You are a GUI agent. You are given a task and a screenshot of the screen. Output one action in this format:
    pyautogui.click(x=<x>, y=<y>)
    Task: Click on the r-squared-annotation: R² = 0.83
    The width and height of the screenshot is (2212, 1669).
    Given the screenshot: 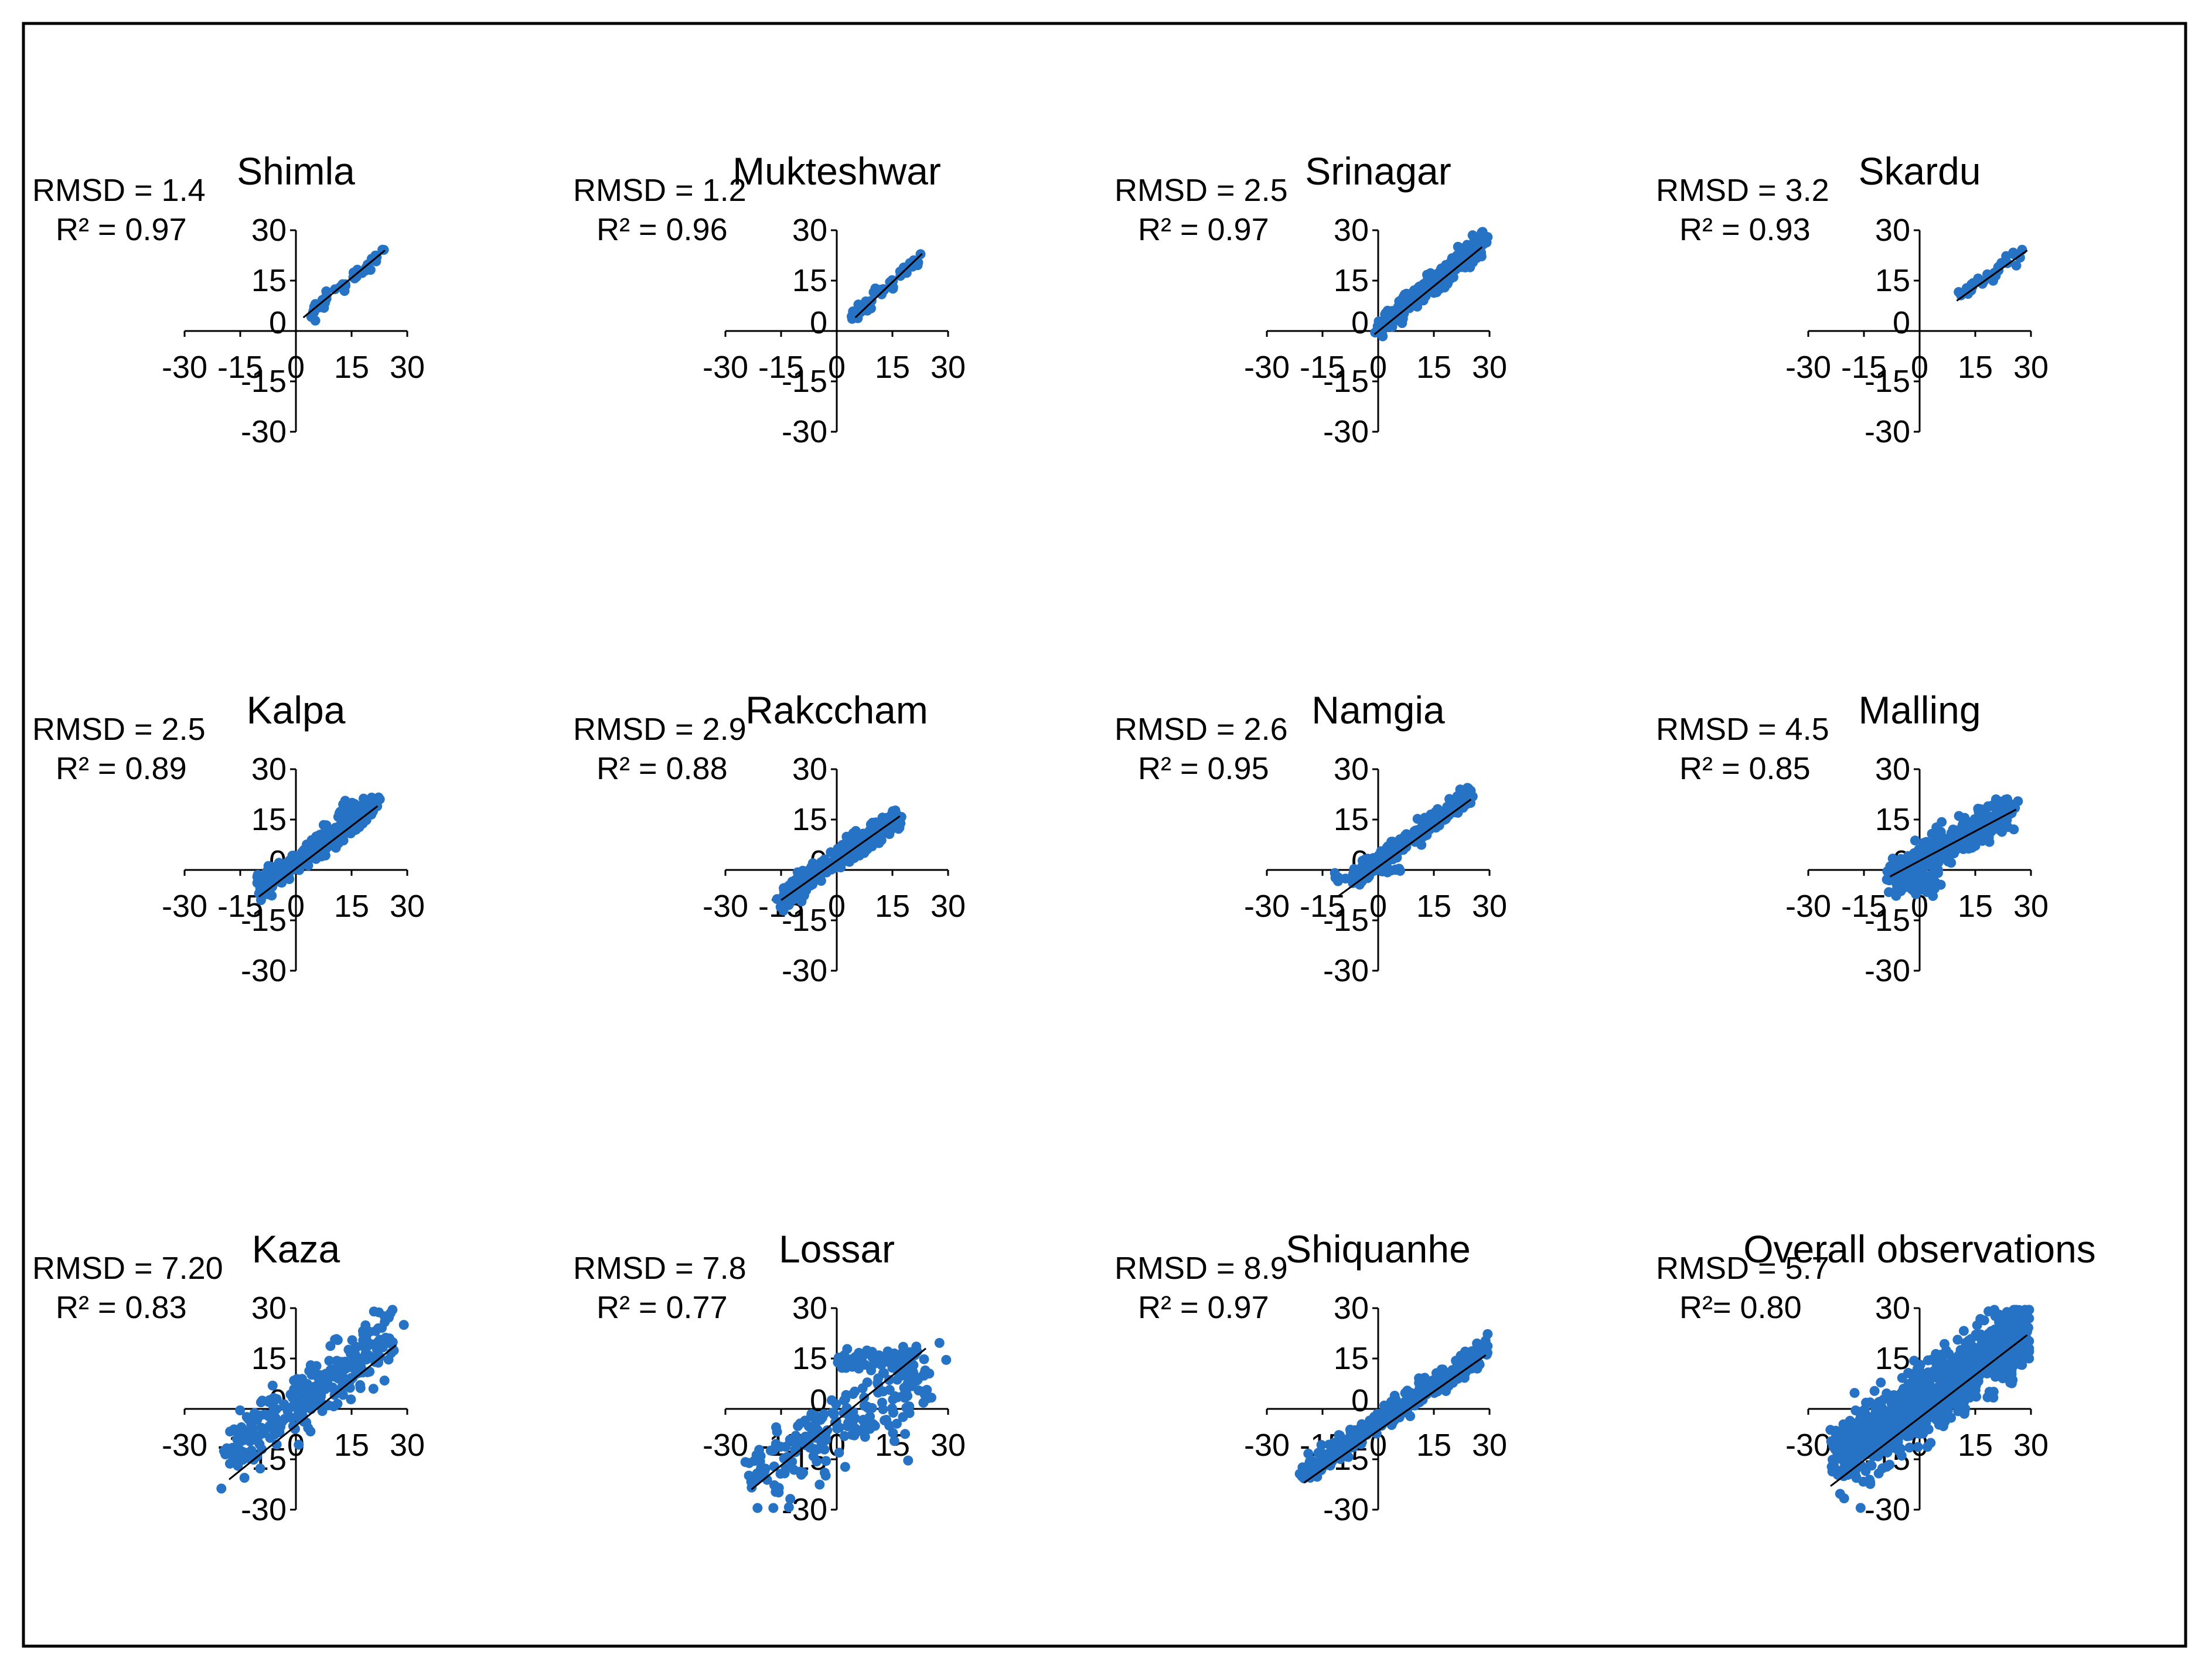 What is the action you would take?
    pyautogui.click(x=121, y=1307)
    